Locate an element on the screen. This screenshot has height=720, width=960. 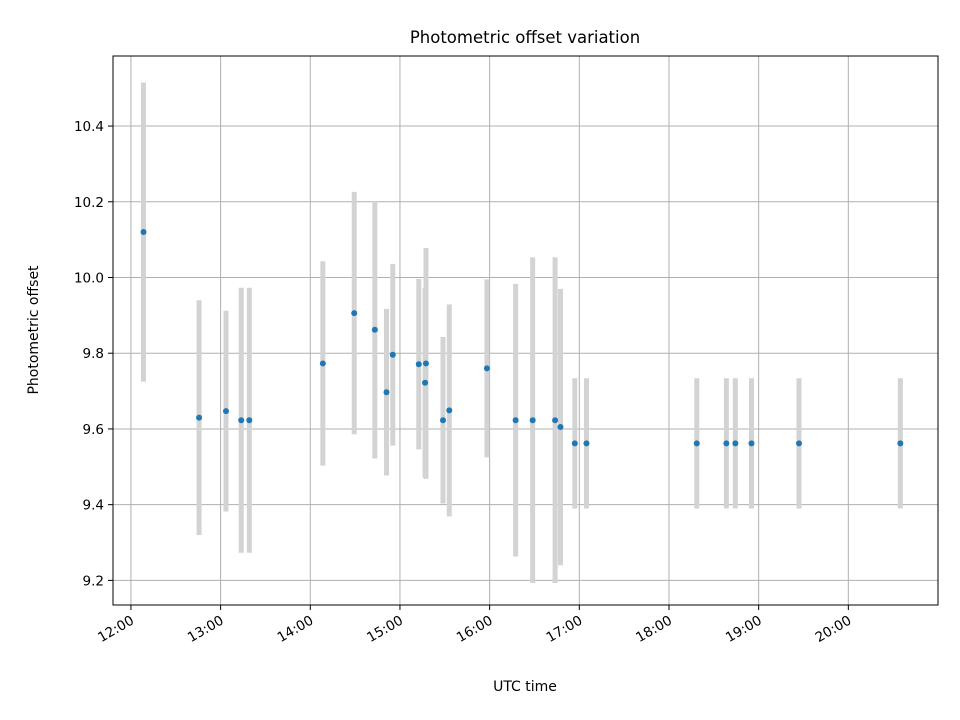
y-tick-label: 9.2 is located at coordinates (93, 581).